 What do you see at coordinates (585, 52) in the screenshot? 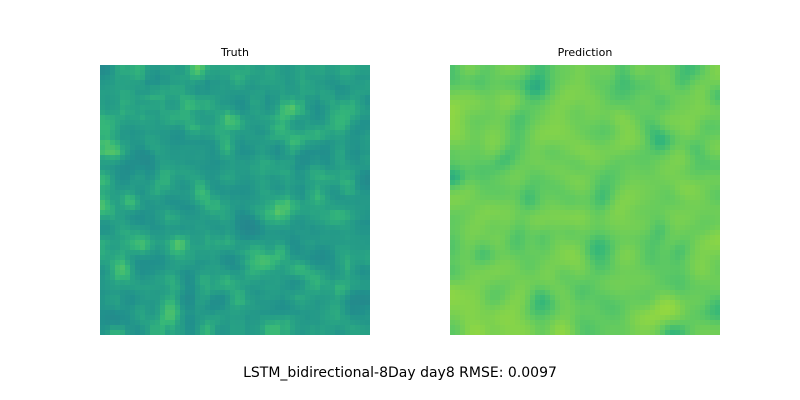
I see `prediction-panel-title: Prediction` at bounding box center [585, 52].